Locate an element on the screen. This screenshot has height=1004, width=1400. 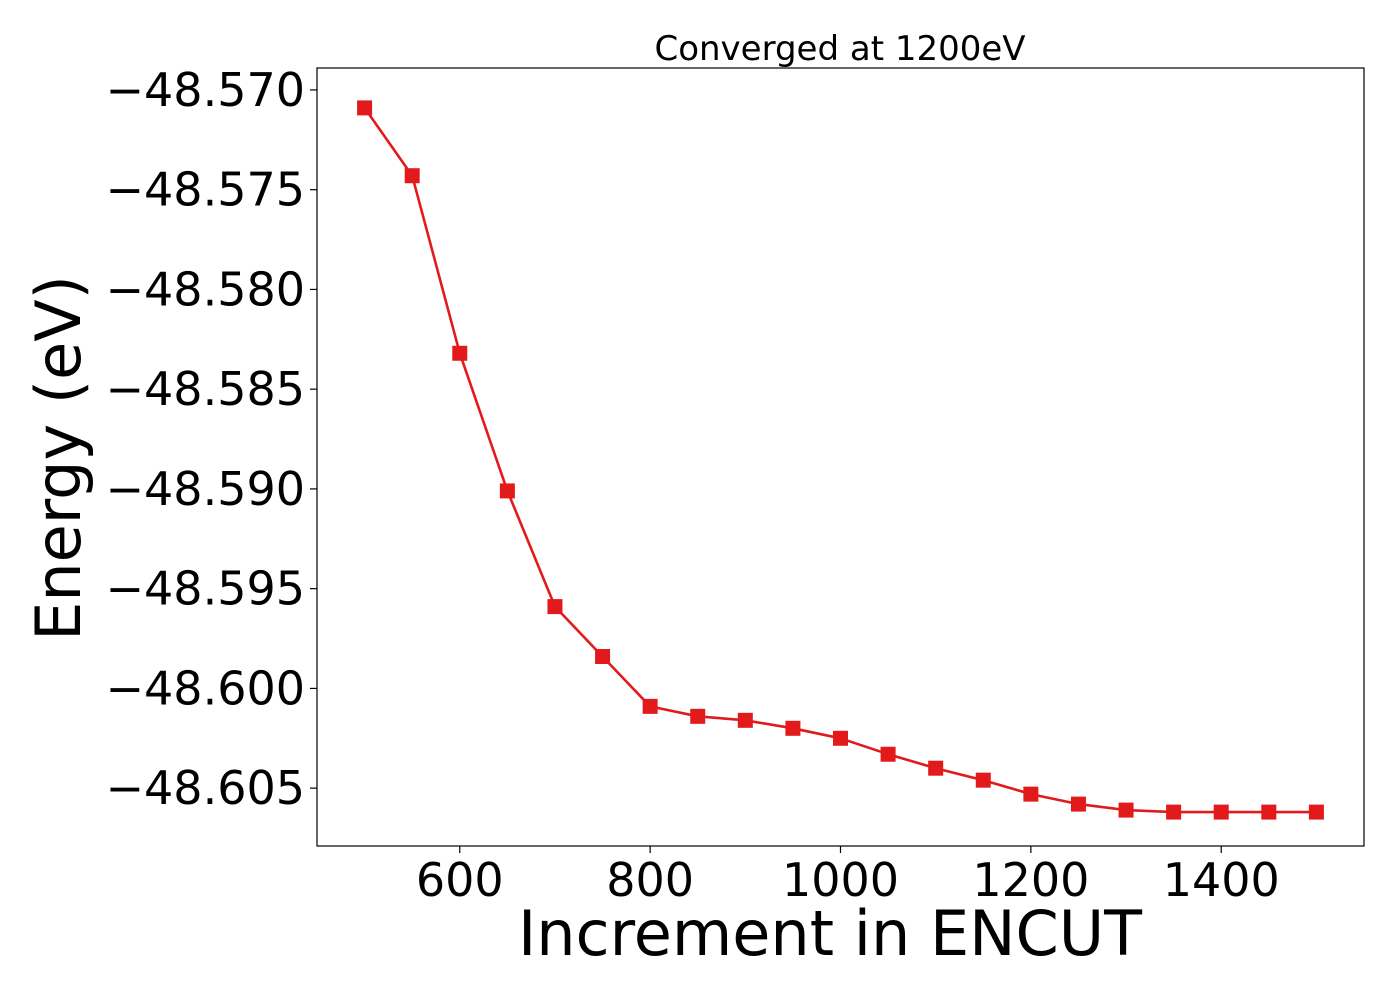
chart-title: Converged at 1200eV is located at coordinates (839, 49).